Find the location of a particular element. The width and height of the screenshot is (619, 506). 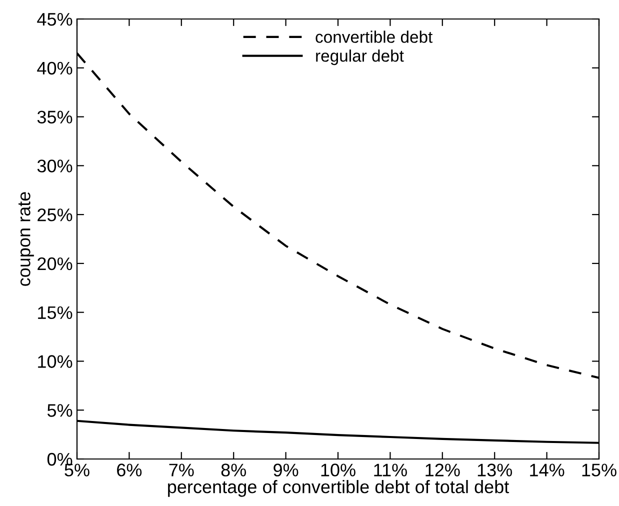

x-tick-label: 13% is located at coordinates (495, 470).